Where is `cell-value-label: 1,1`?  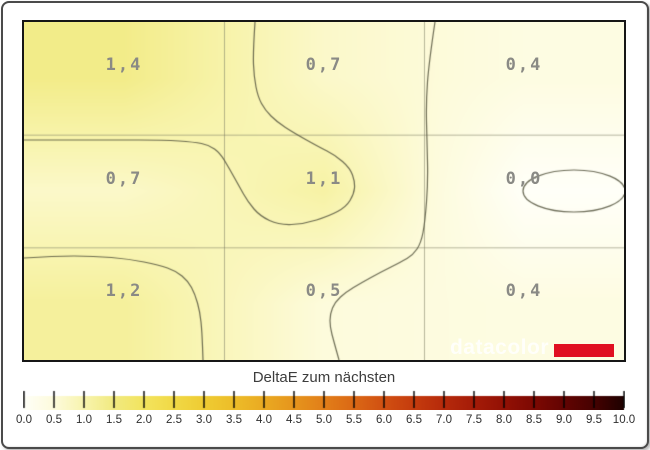
cell-value-label: 1,1 is located at coordinates (324, 179).